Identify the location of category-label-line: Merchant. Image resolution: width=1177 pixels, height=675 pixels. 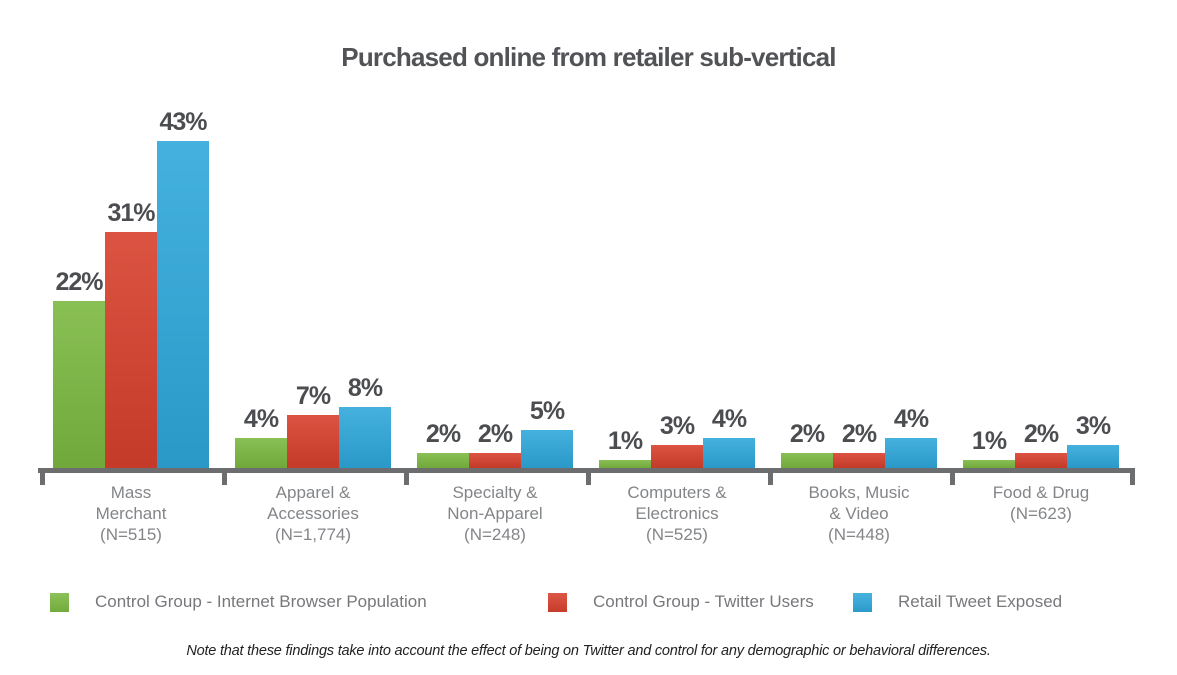
(131, 513).